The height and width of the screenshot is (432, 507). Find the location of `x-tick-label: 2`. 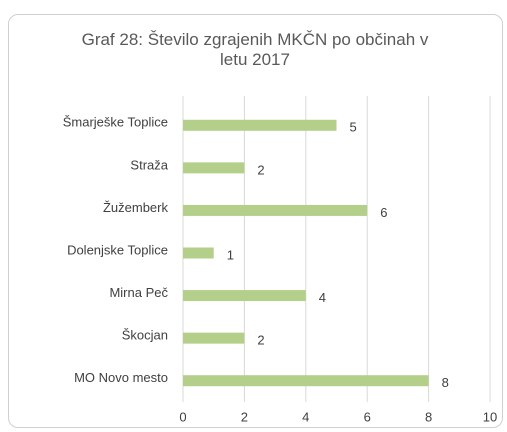

x-tick-label: 2 is located at coordinates (244, 416).